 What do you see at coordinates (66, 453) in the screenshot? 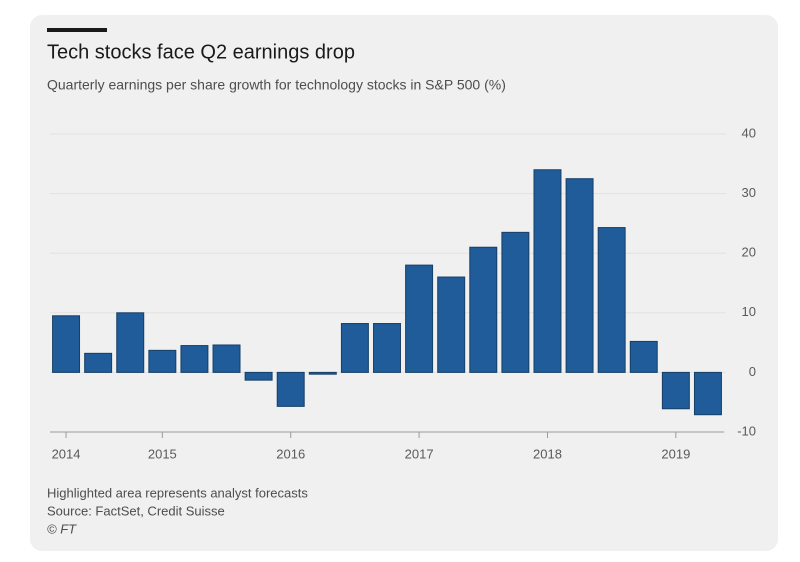
I see `x-tick-label: 2014` at bounding box center [66, 453].